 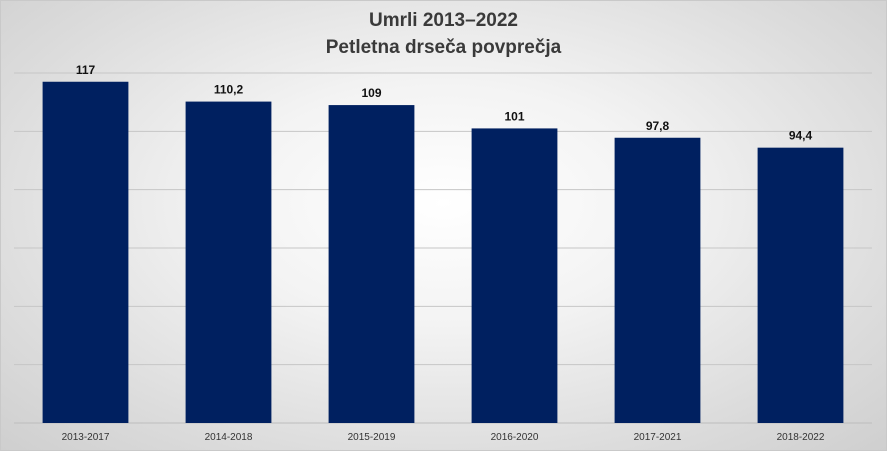 What do you see at coordinates (443, 20) in the screenshot?
I see `chart-title: Umrli 2013–2022` at bounding box center [443, 20].